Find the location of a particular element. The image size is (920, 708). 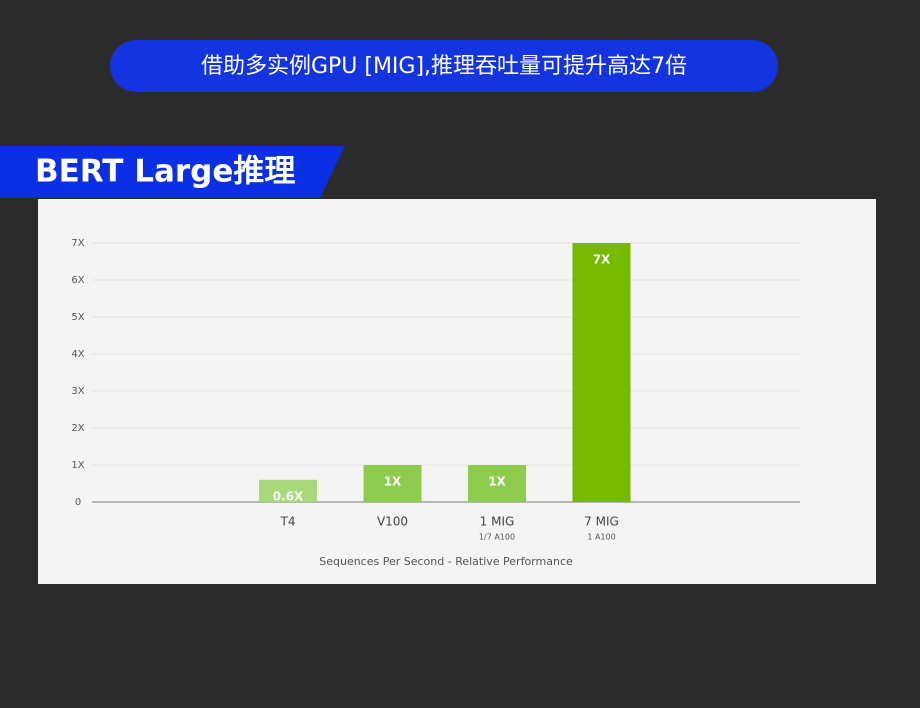

y-tick-label: 1X is located at coordinates (77, 465).